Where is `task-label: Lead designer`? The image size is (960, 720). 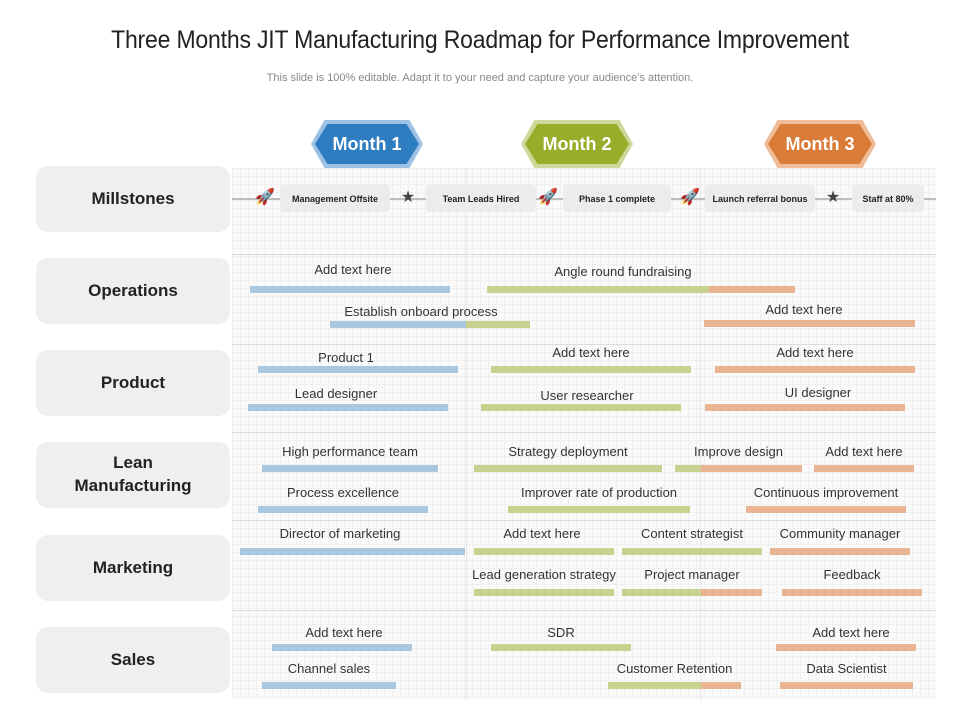
task-label: Lead designer is located at coordinates (336, 393).